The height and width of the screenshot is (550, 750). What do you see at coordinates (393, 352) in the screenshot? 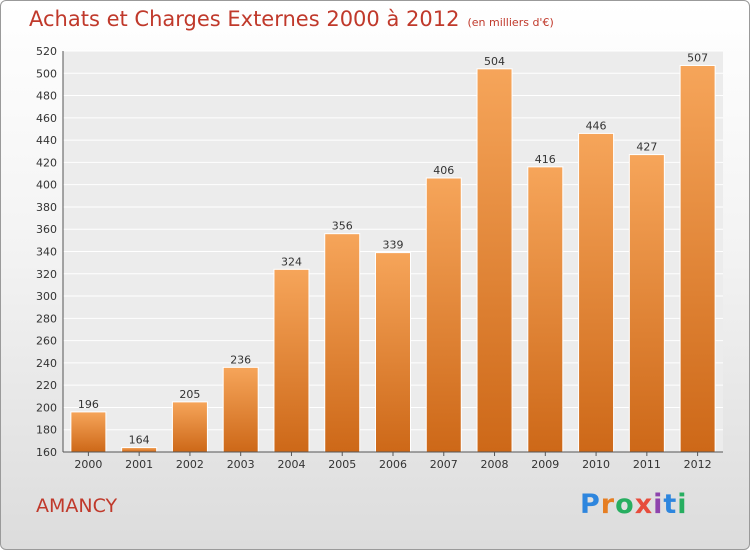
I see `bar-2006` at bounding box center [393, 352].